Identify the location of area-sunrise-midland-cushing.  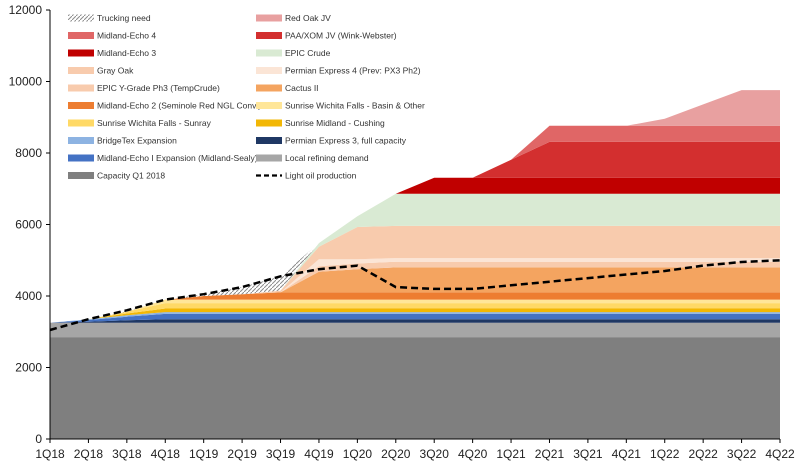
(415, 315).